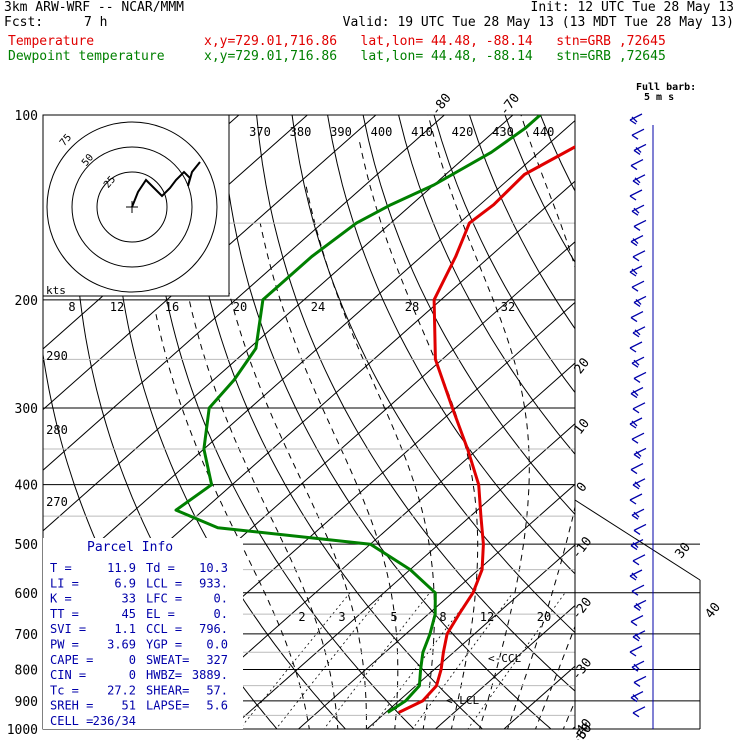 This screenshot has height=740, width=740. I want to click on parcel-row-value: 45, so click(129, 614).